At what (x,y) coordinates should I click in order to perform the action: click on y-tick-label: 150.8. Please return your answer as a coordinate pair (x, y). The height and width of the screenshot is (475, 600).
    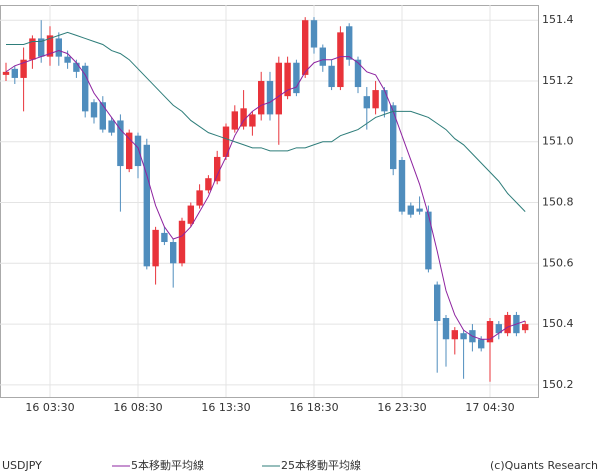
    Looking at the image, I should click on (558, 202).